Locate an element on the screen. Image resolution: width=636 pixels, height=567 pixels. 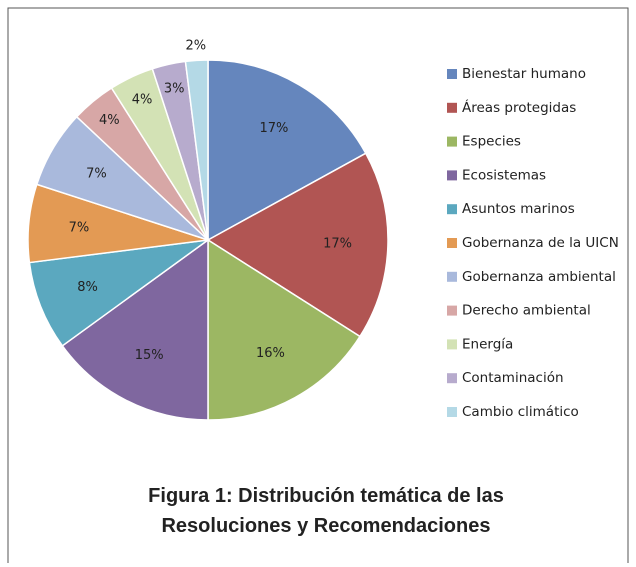
legend-label: Gobernanza de la UICN is located at coordinates (540, 243).